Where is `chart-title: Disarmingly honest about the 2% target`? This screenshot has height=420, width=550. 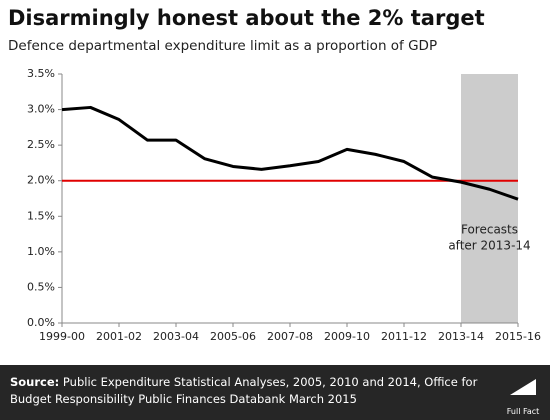 chart-title: Disarmingly honest about the 2% target is located at coordinates (246, 18).